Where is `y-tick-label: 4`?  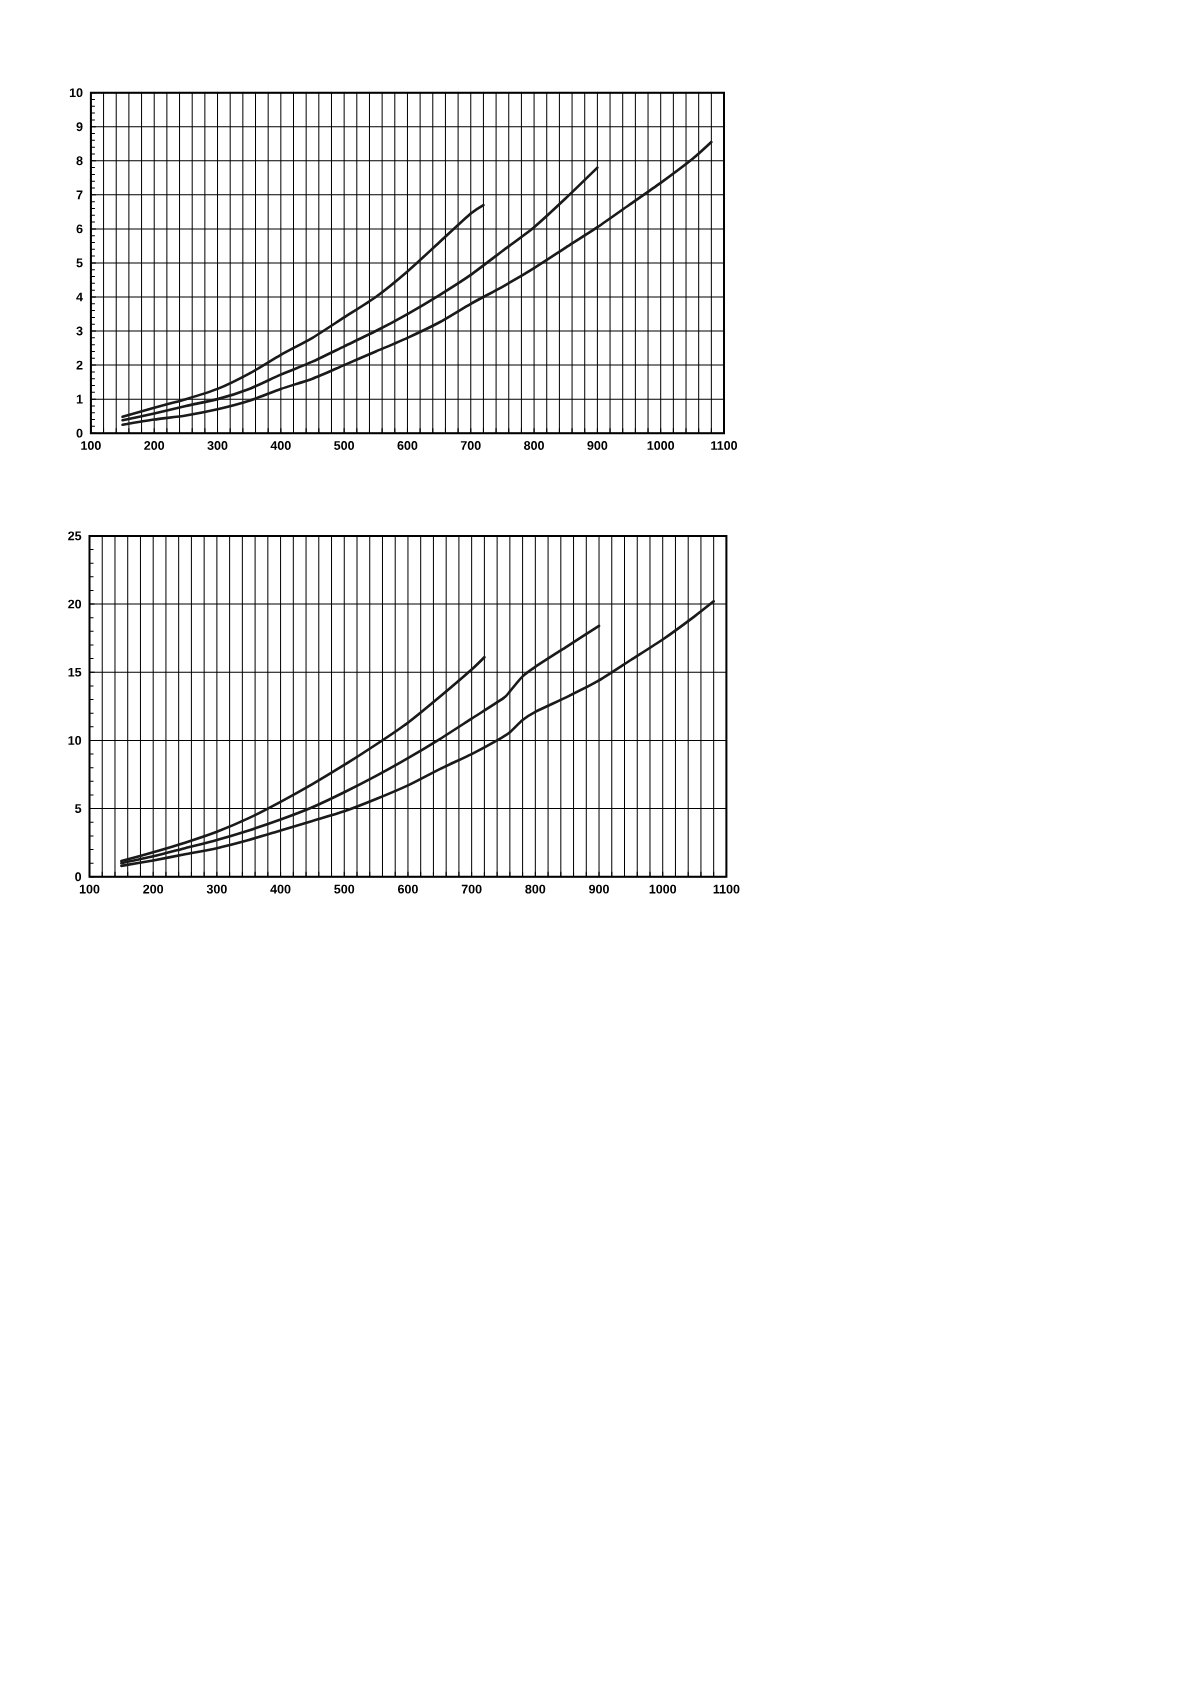
y-tick-label: 4 is located at coordinates (79, 297).